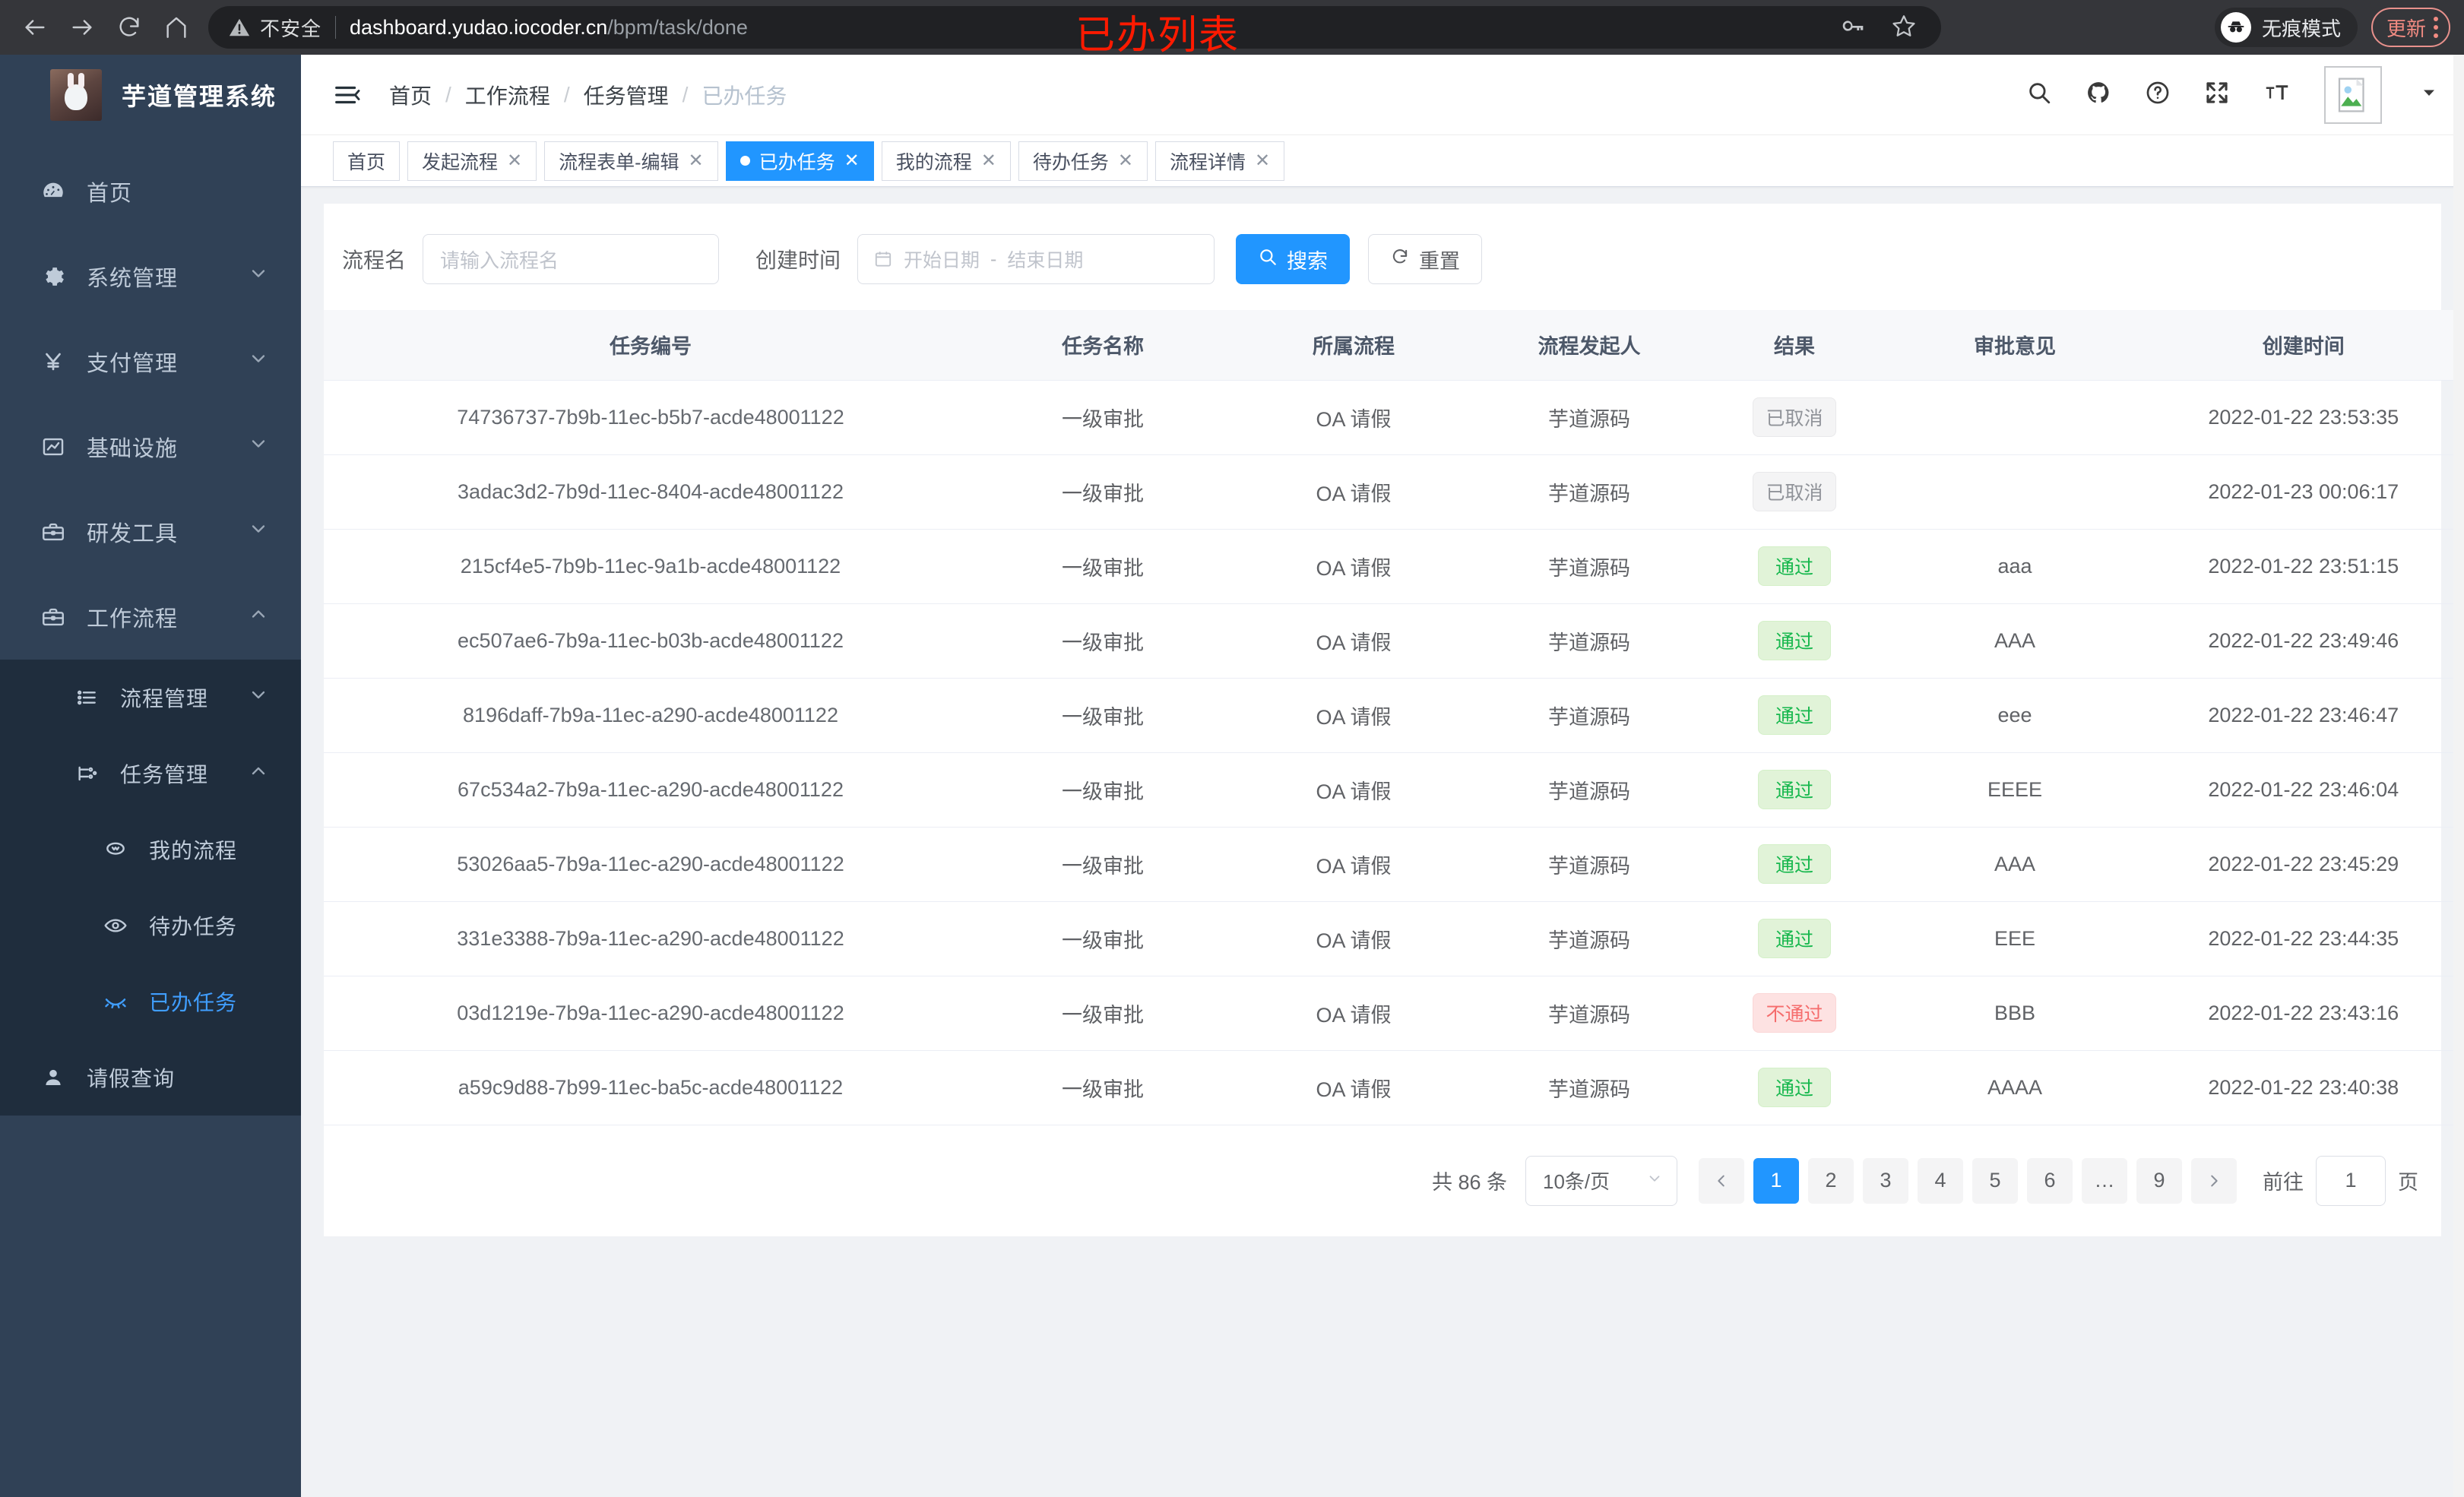 The height and width of the screenshot is (1497, 2464). Describe the element at coordinates (650, 1087) in the screenshot. I see `cell-task-id: a59c9d88-7b99-11ec-ba5c-acde48001122` at that location.